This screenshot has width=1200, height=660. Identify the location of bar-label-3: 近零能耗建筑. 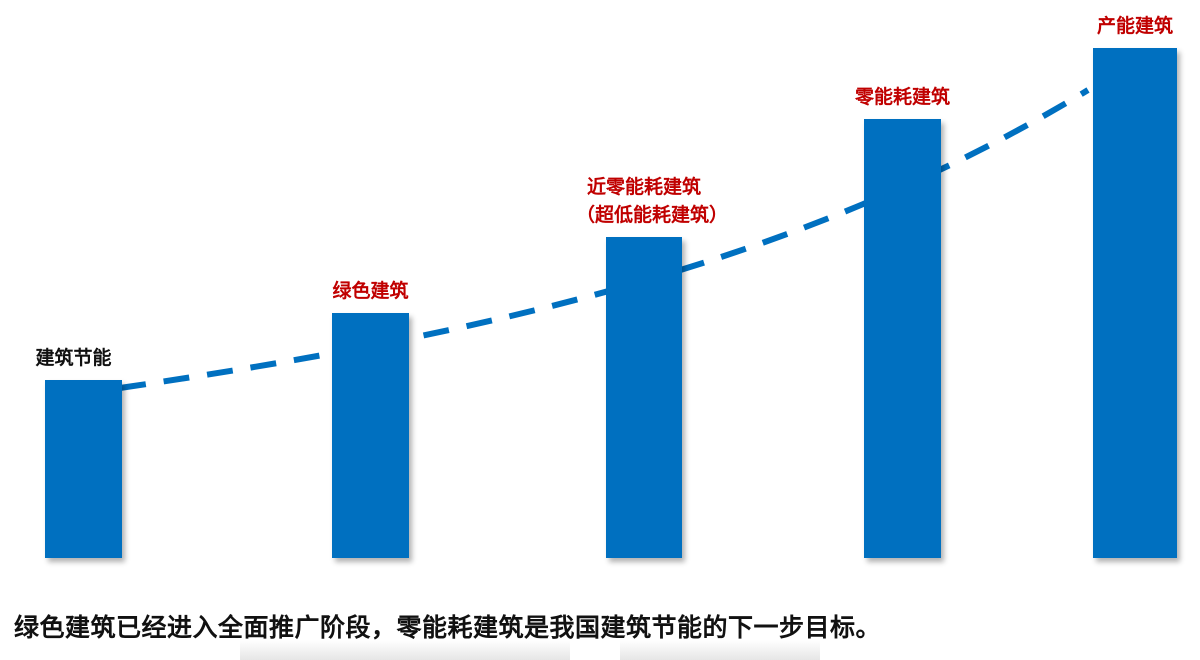
(644, 186).